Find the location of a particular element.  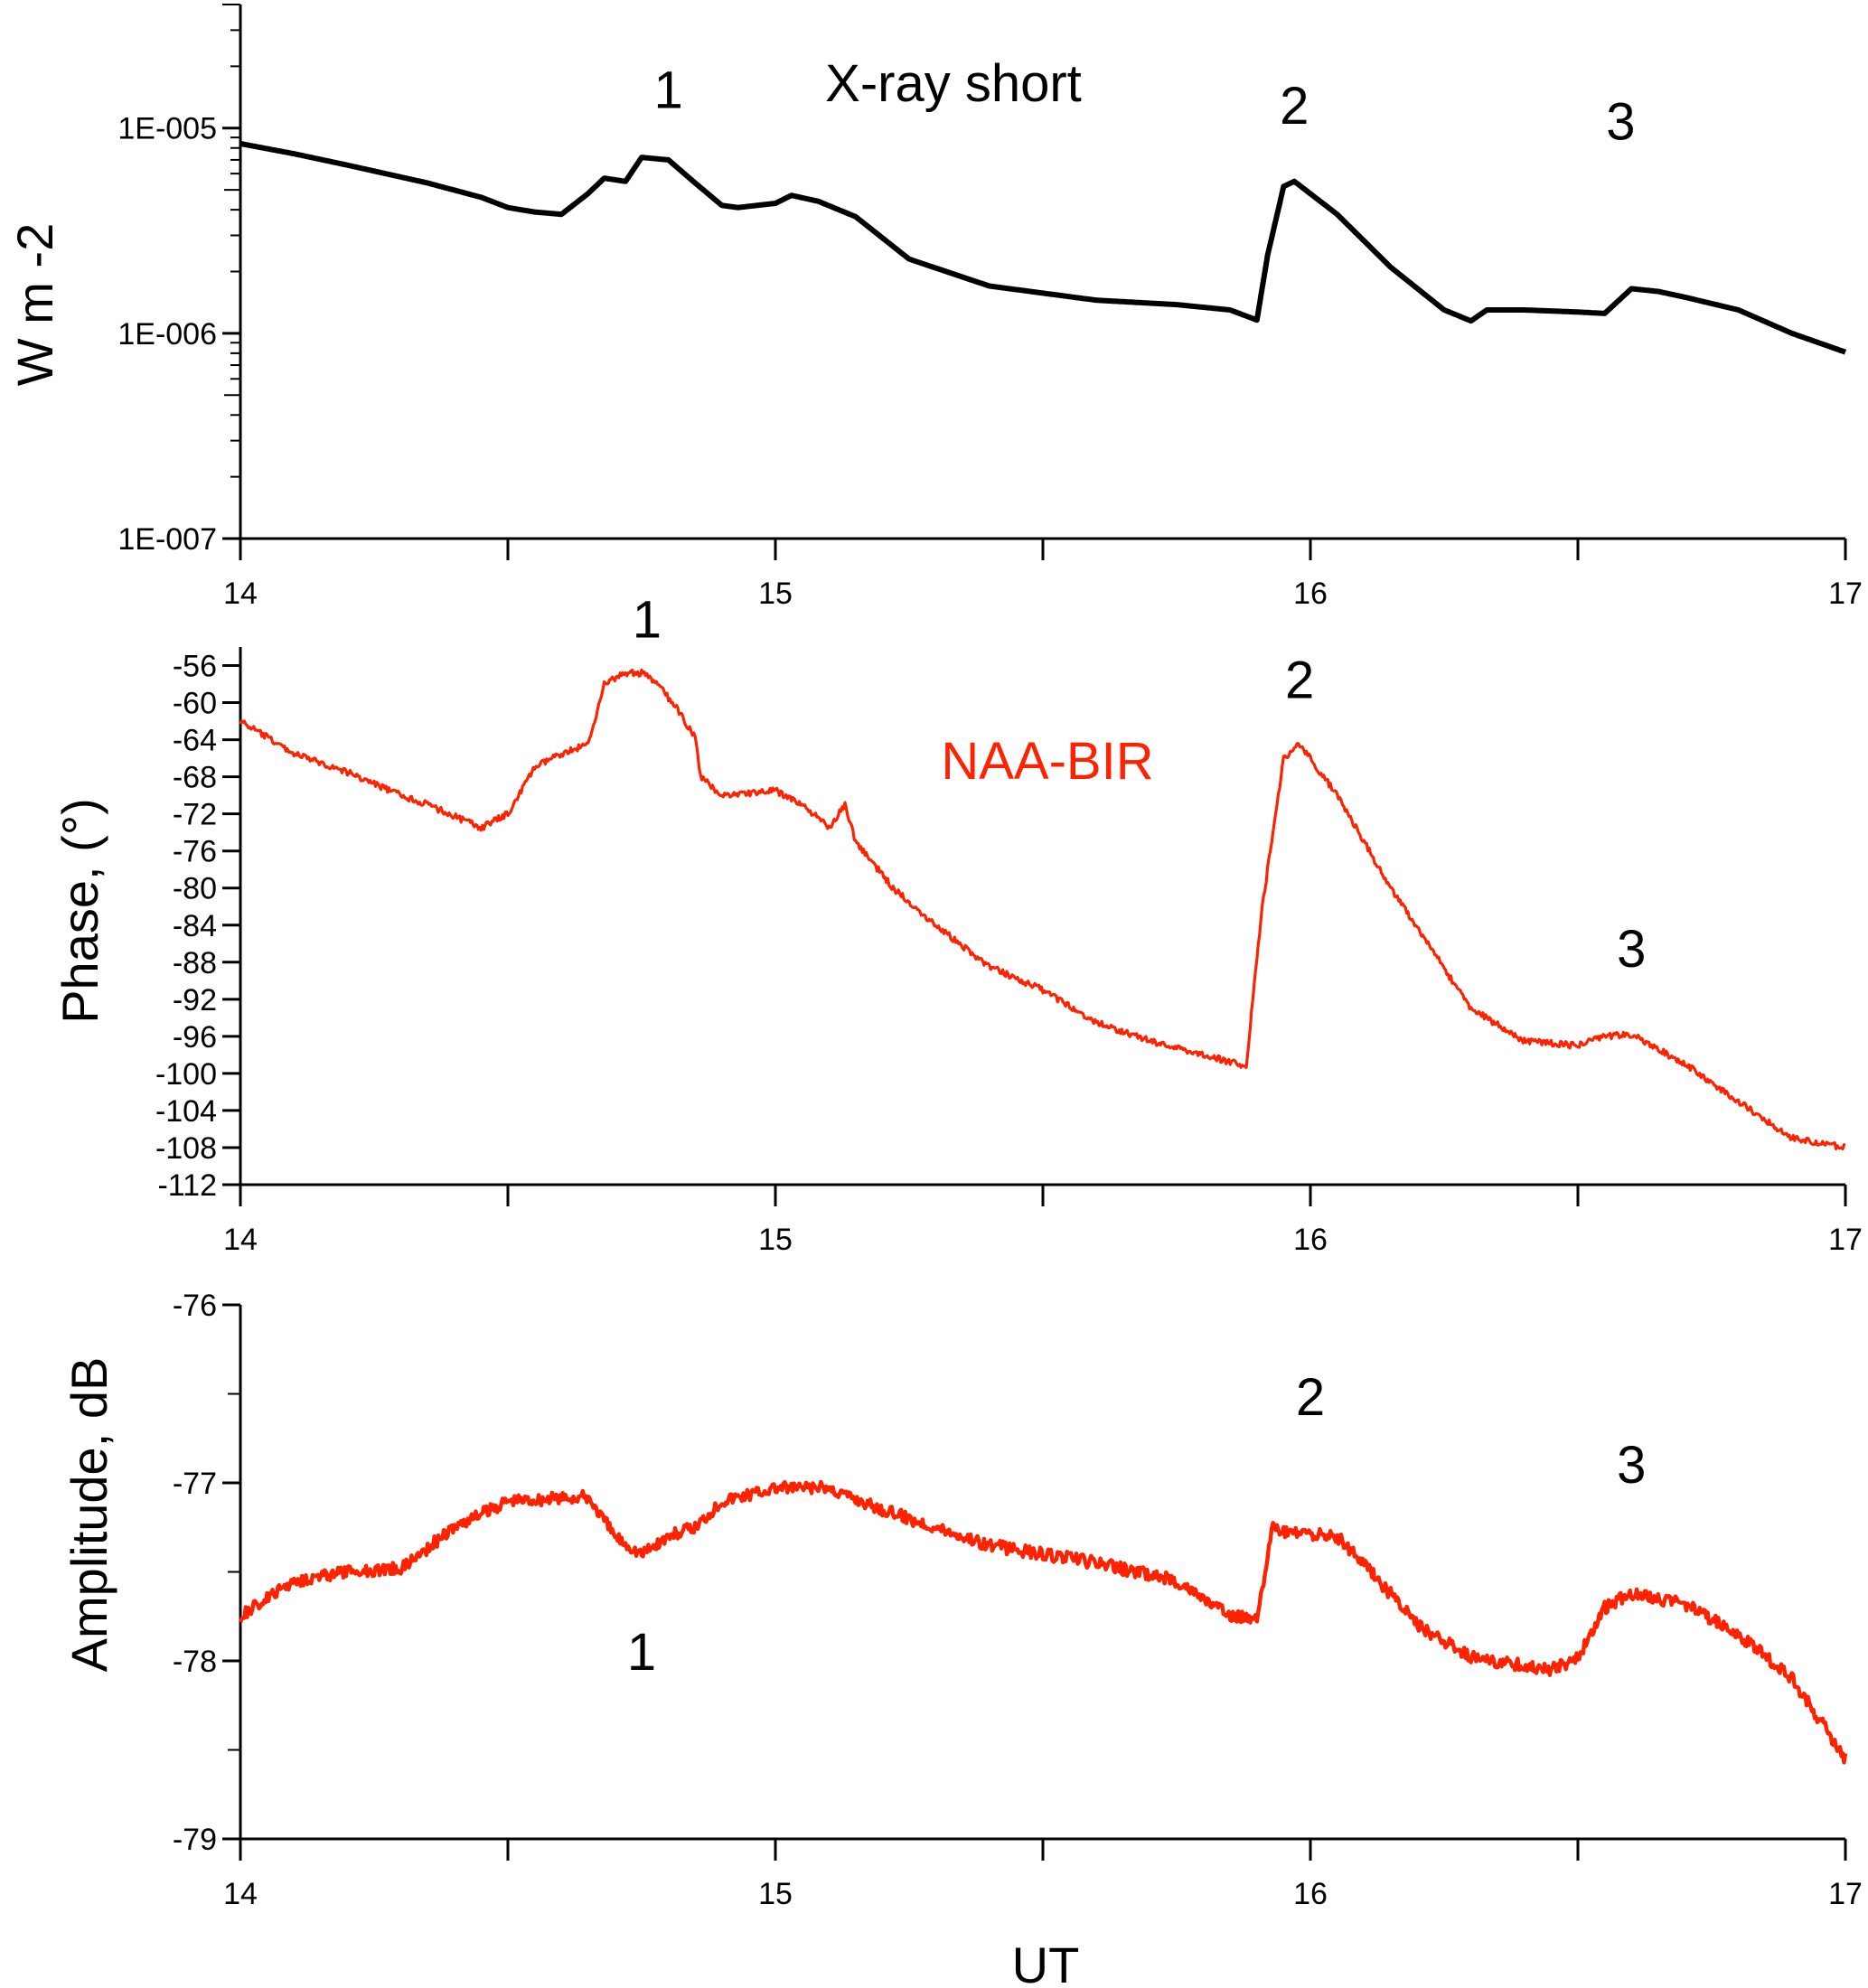

phase-y-tick-label: -84 is located at coordinates (195, 926).